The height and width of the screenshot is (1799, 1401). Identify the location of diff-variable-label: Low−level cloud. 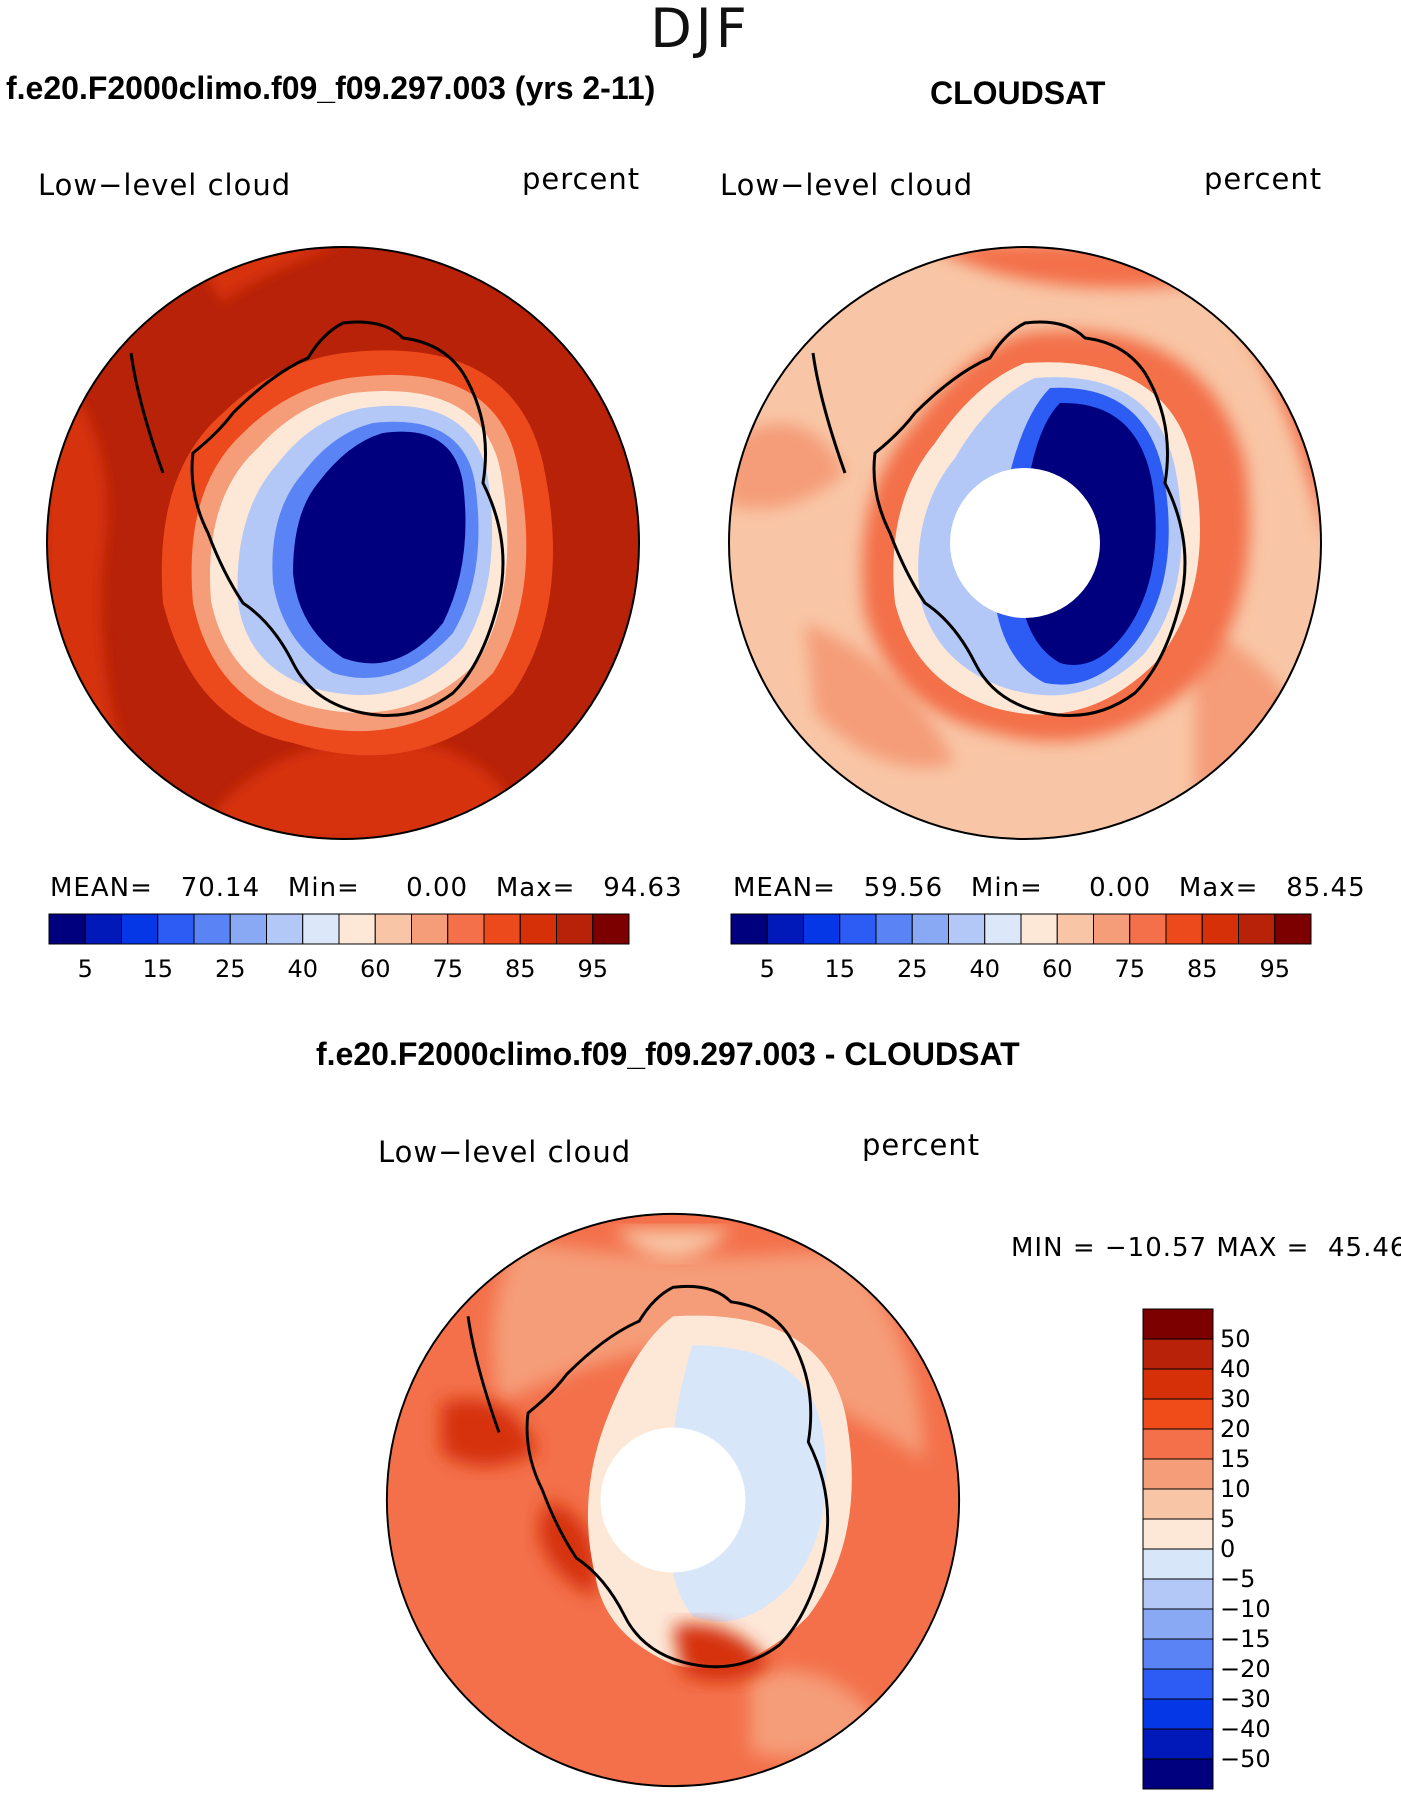
(505, 1152).